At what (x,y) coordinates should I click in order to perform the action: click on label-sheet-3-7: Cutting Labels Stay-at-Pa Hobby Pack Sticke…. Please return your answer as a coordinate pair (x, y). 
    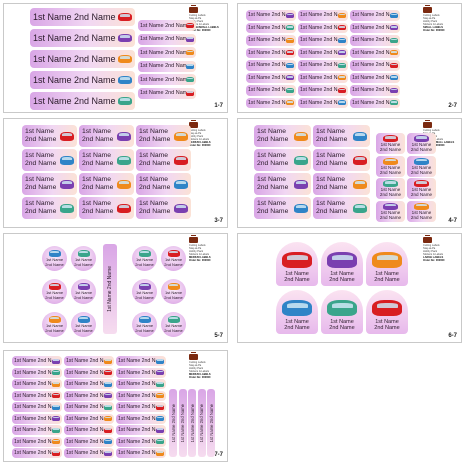
    Looking at the image, I should click on (115, 173).